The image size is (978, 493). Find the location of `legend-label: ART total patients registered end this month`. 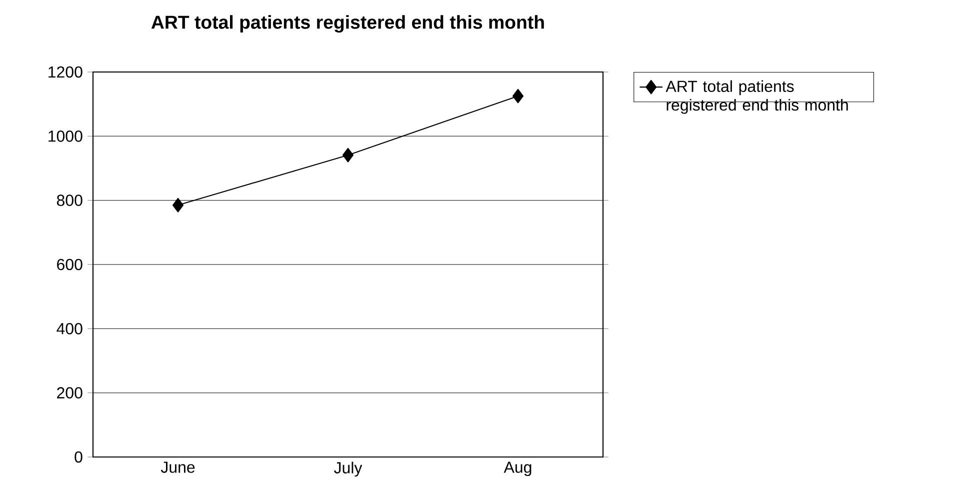

legend-label: ART total patients registered end this month is located at coordinates (757, 97).